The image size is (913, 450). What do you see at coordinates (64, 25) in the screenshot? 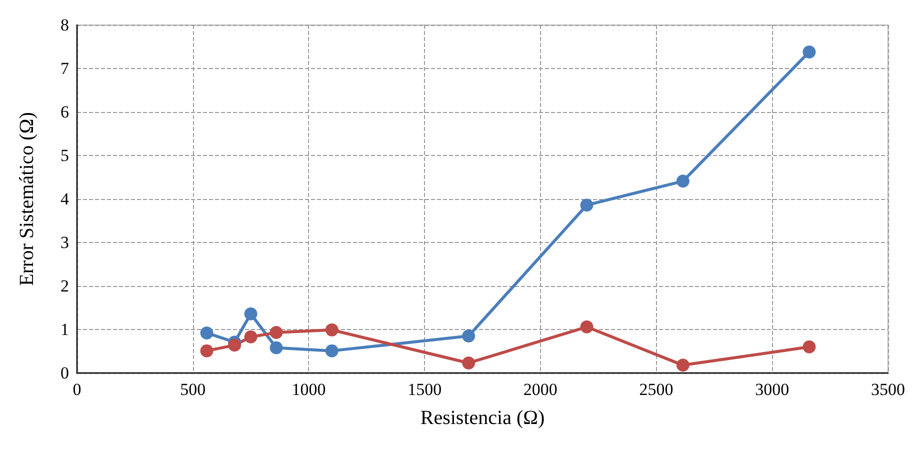
I see `y-tick-label: 8` at bounding box center [64, 25].